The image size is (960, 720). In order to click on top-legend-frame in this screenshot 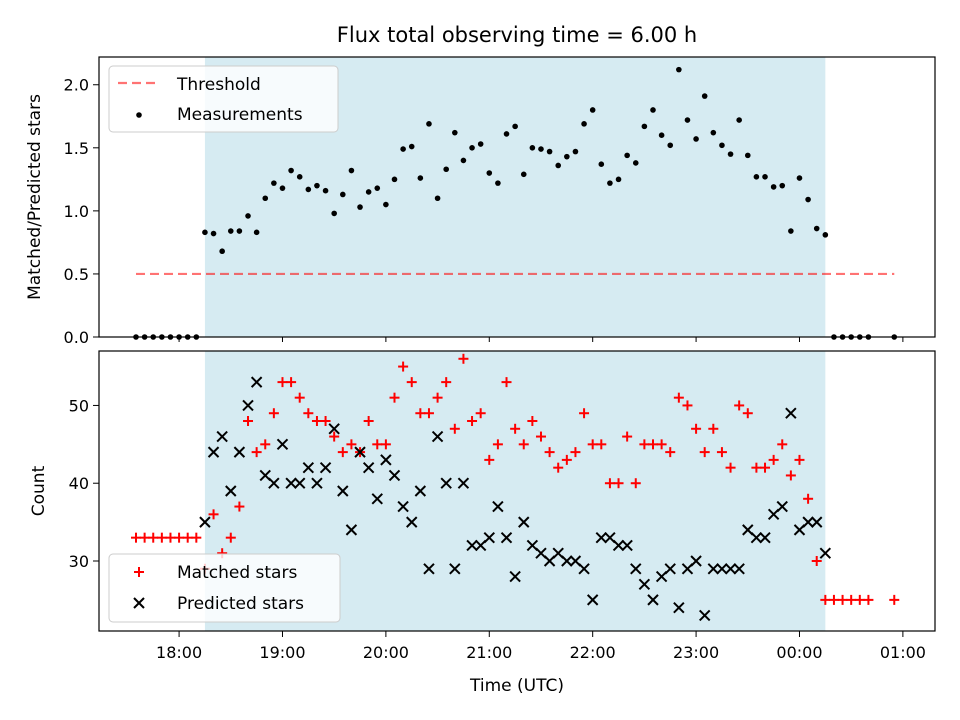, I will do `click(223, 99)`.